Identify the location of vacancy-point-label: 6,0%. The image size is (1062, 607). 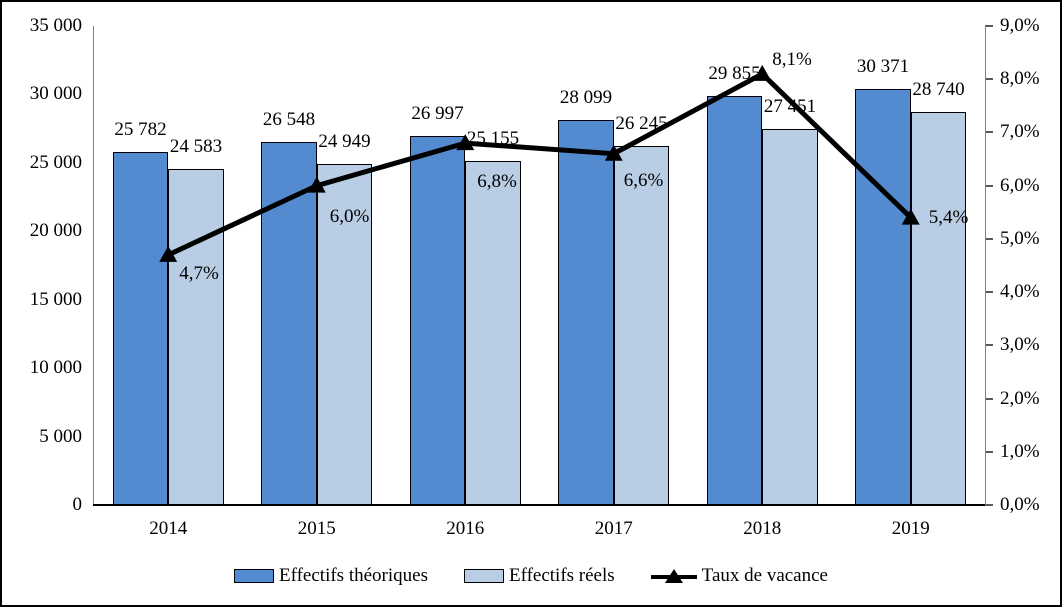
(349, 216).